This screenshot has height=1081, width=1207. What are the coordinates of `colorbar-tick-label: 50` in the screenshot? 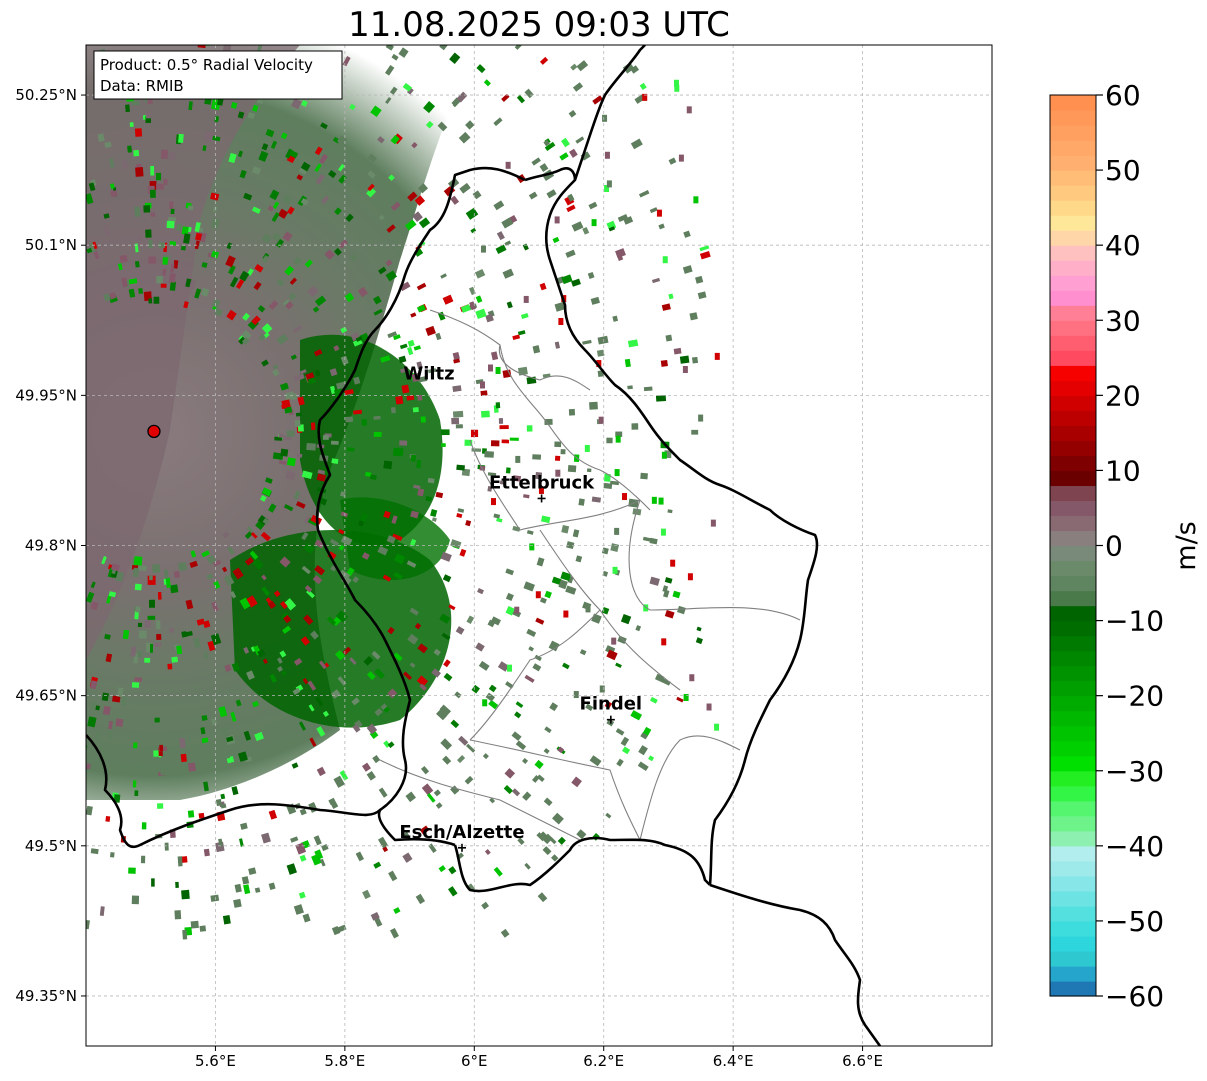 It's located at (1123, 170).